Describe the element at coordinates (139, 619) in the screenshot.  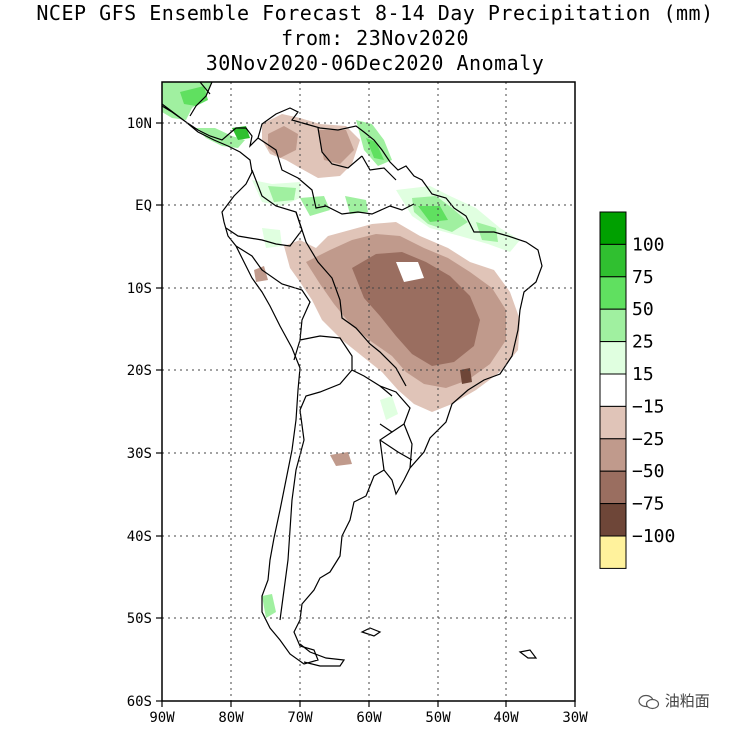
I see `lat-label: 50S` at that location.